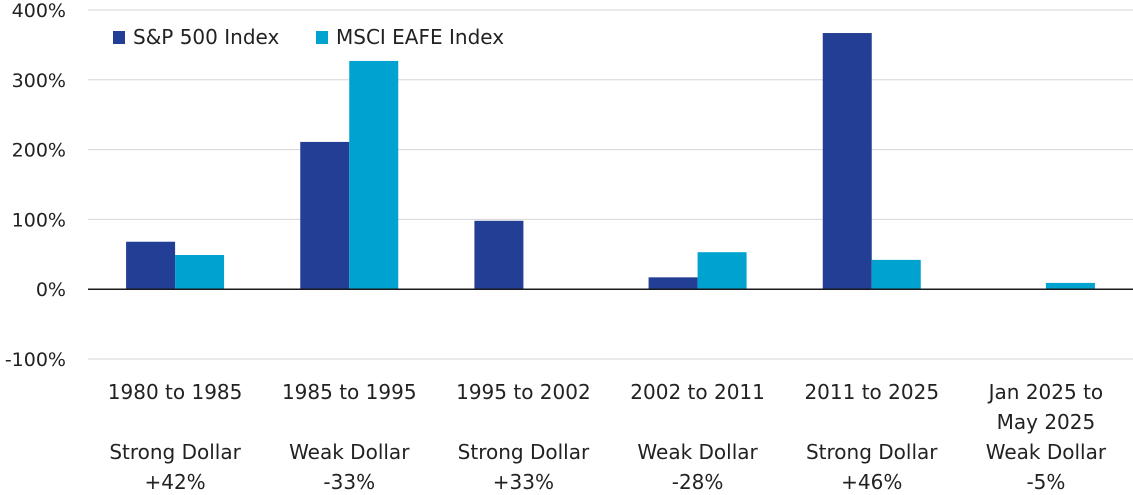 The width and height of the screenshot is (1133, 495). I want to click on legend-label: MSCI EAFE Index, so click(420, 37).